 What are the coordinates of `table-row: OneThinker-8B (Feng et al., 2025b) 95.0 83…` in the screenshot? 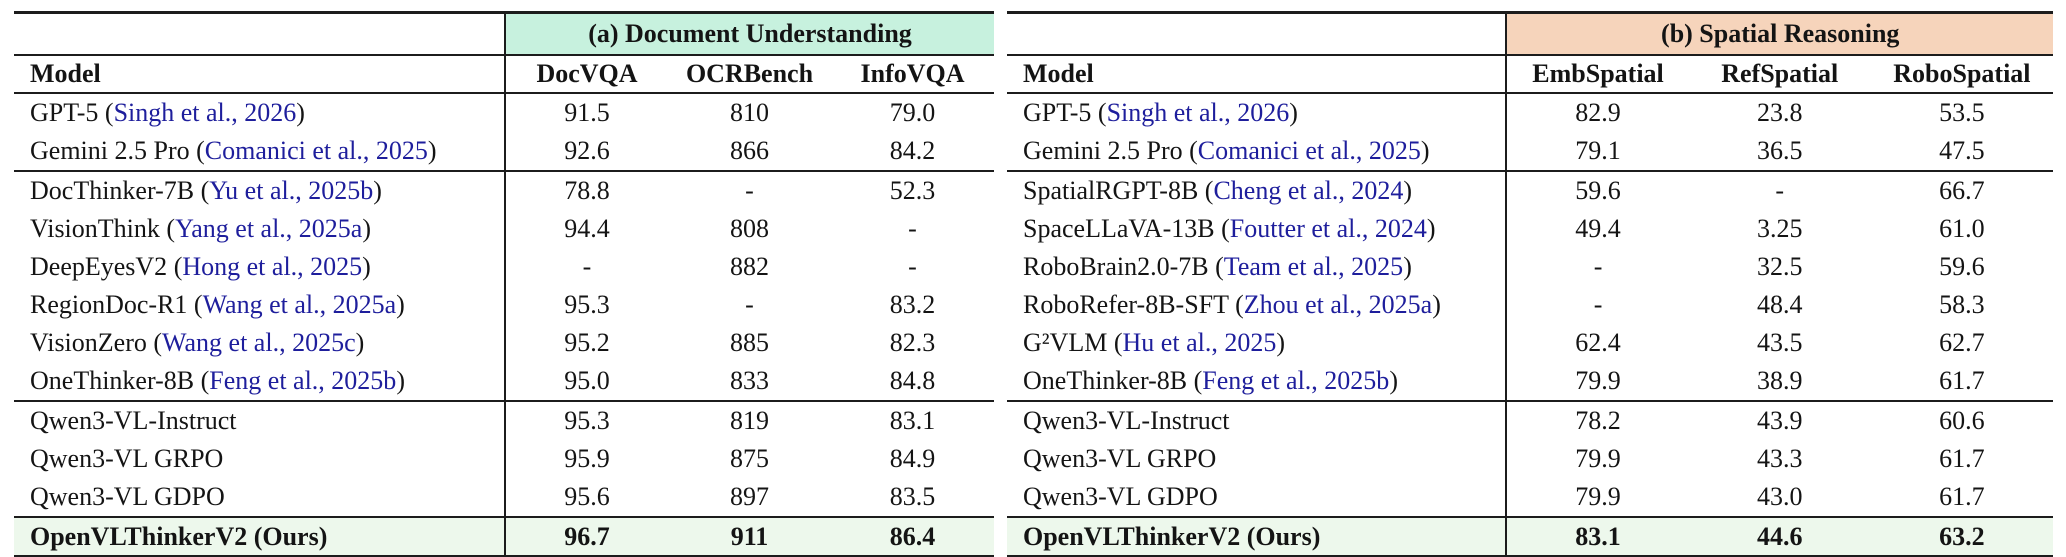 It's located at (504, 381).